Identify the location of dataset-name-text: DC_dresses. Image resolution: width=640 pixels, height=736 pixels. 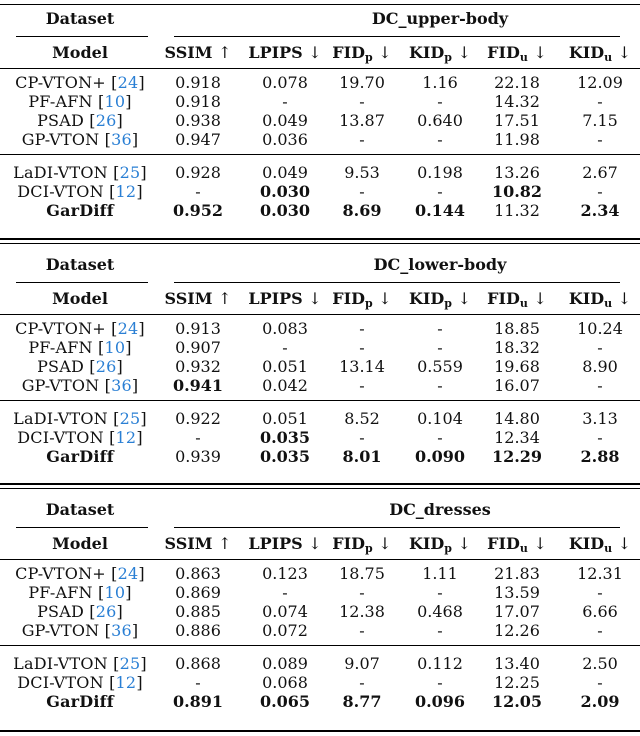
(440, 509).